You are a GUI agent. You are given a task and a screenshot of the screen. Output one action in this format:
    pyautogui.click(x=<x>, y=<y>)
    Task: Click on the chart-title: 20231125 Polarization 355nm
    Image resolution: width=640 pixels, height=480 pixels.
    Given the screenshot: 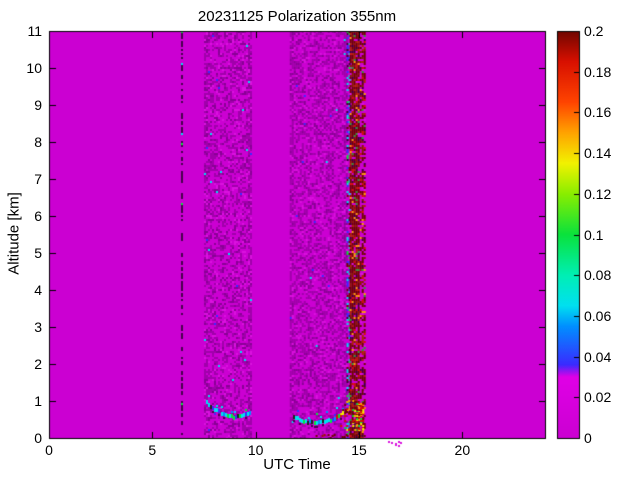 What is the action you would take?
    pyautogui.click(x=297, y=16)
    